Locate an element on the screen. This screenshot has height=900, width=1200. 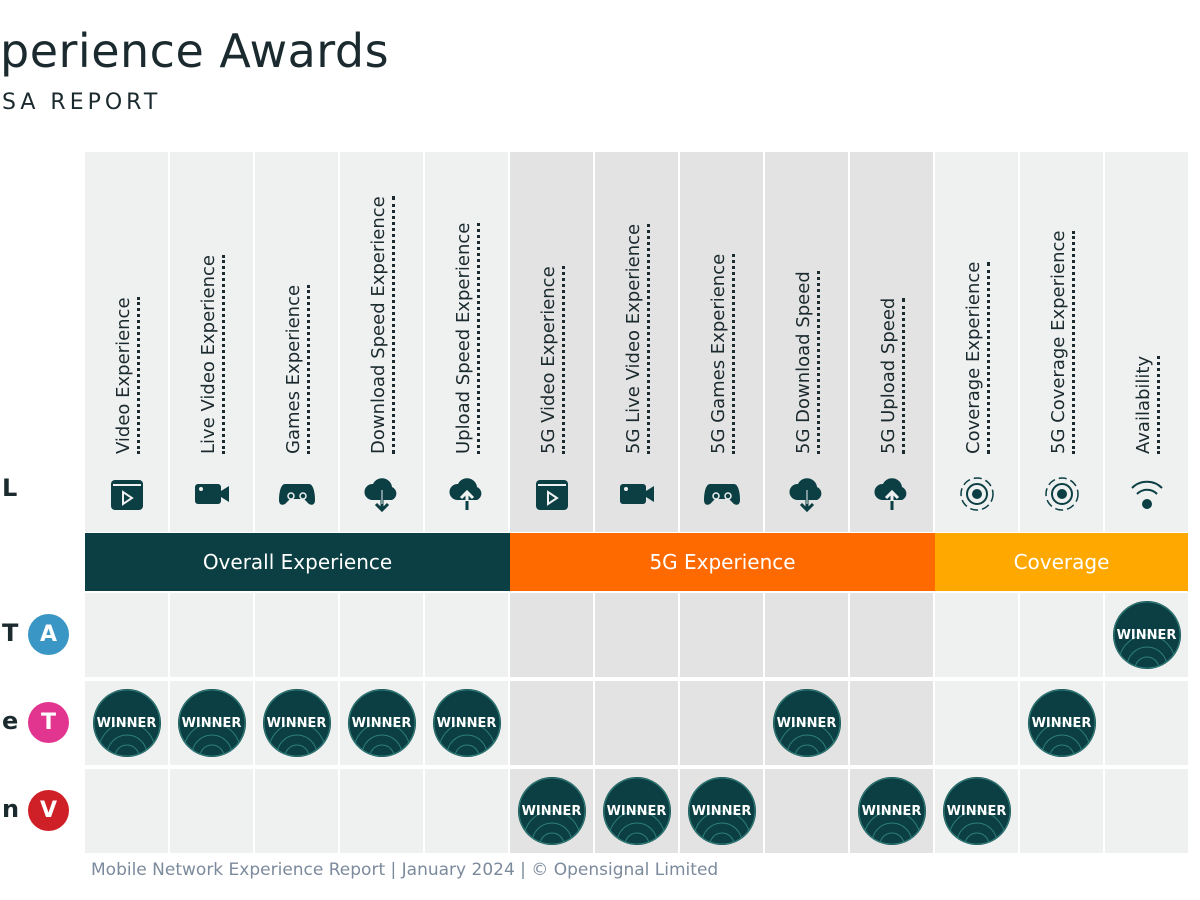
group-band: Overall Experience is located at coordinates (297, 562).